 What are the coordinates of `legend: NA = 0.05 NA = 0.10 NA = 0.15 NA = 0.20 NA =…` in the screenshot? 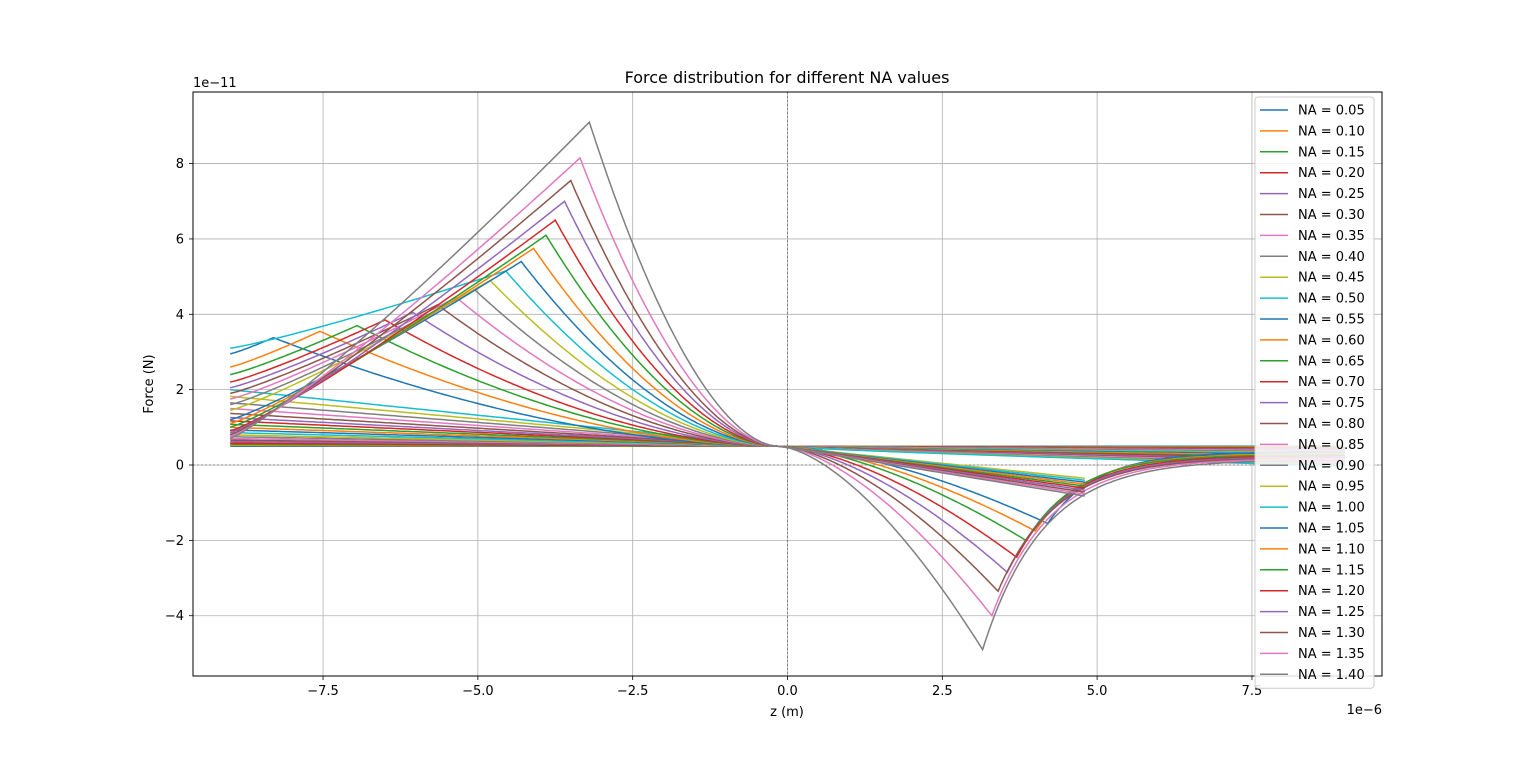 It's located at (1314, 392).